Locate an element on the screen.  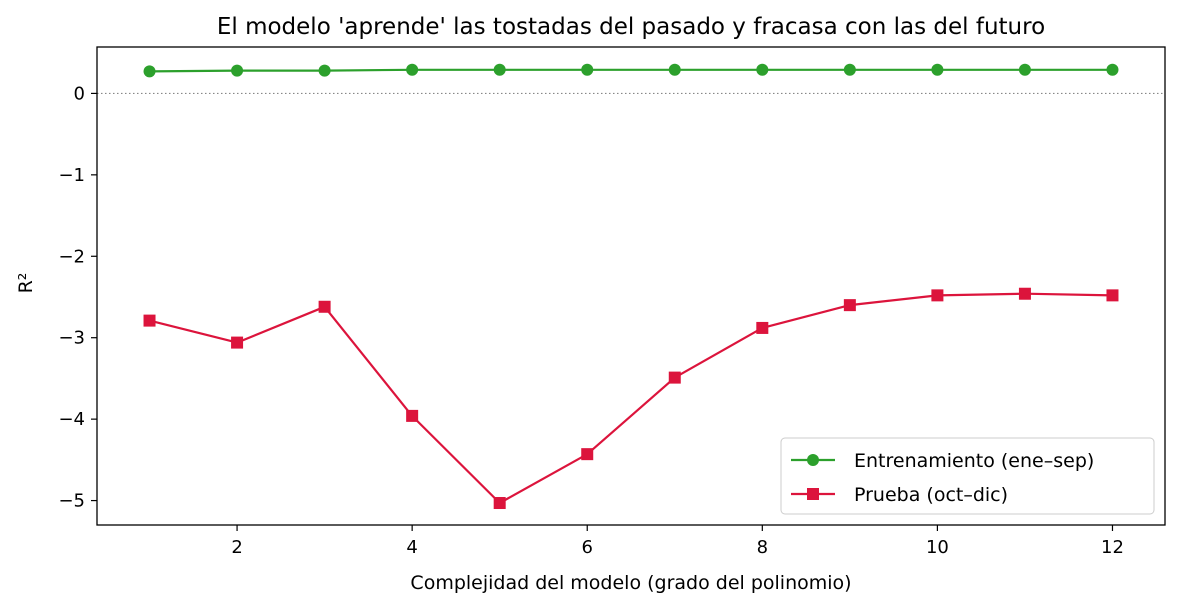
legend: Entrenamiento (ene–sep) Prueba (oct–dic) is located at coordinates (967, 476).